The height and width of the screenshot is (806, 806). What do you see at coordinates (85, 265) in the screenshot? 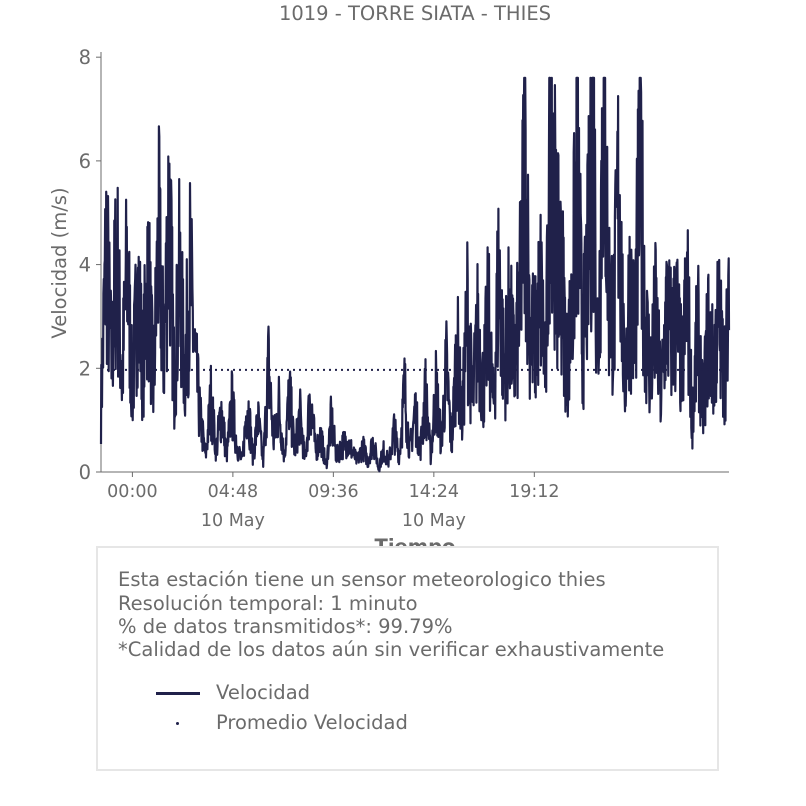
I see `y-tick-label: 4` at bounding box center [85, 265].